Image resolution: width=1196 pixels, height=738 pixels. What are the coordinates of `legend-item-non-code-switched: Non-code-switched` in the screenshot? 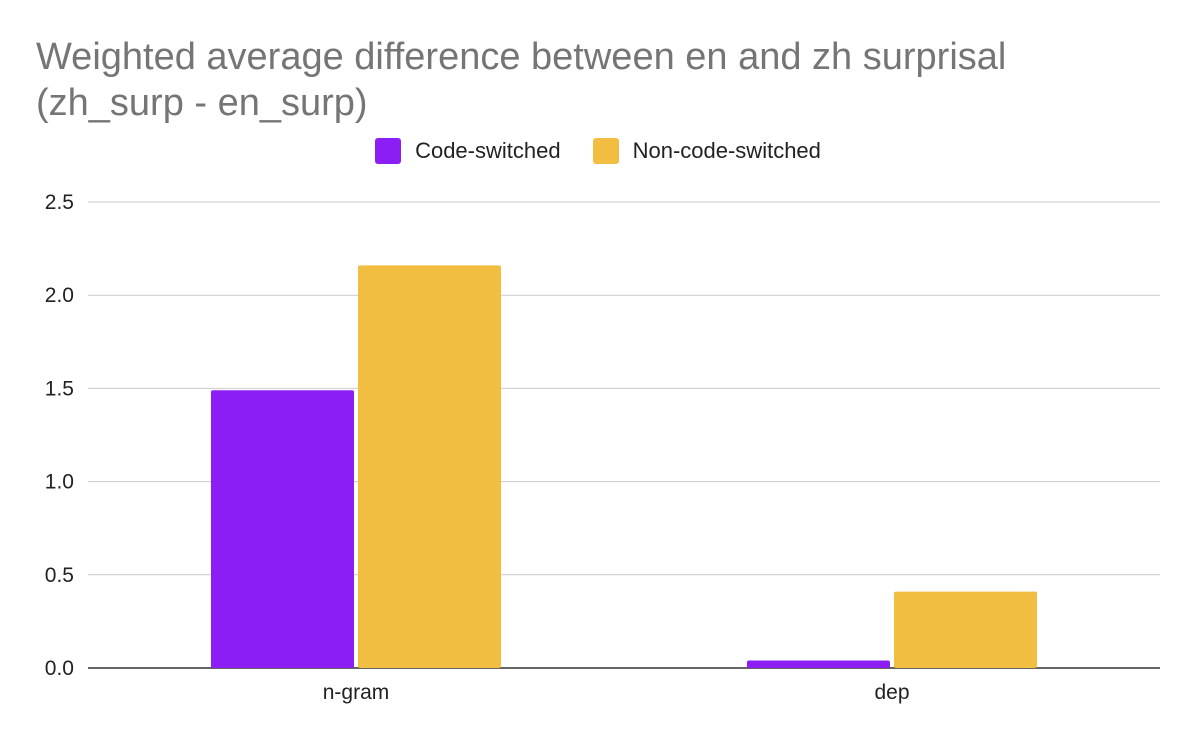 It's located at (706, 151).